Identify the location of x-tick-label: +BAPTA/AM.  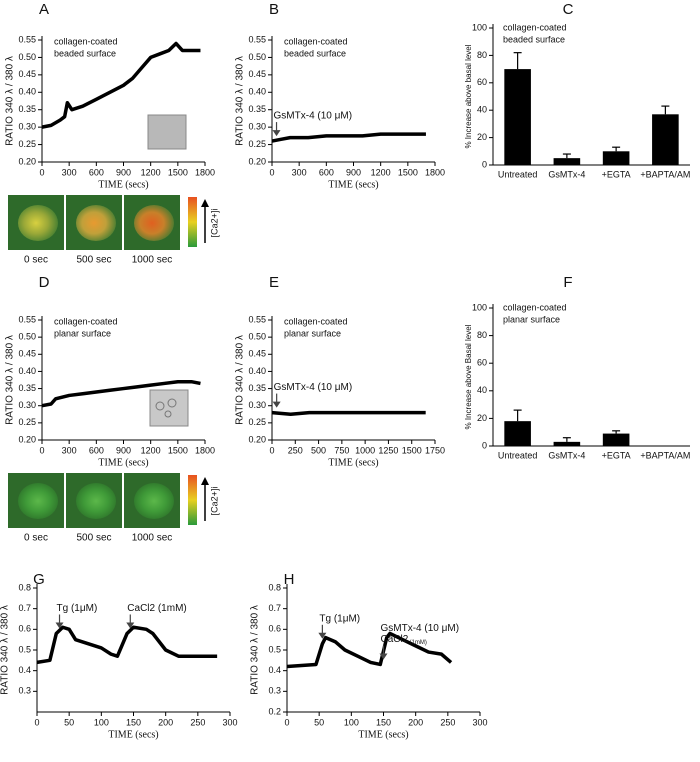
(665, 455).